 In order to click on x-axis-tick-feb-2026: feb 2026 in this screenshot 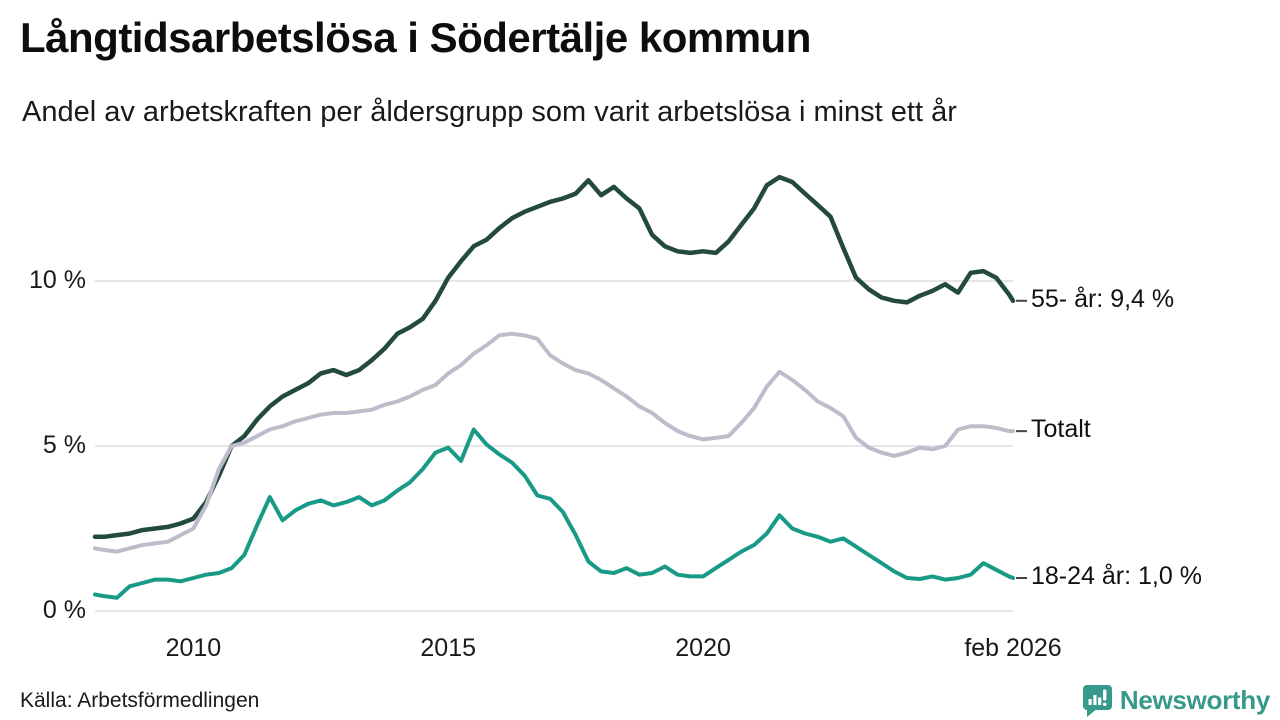, I will do `click(1013, 648)`.